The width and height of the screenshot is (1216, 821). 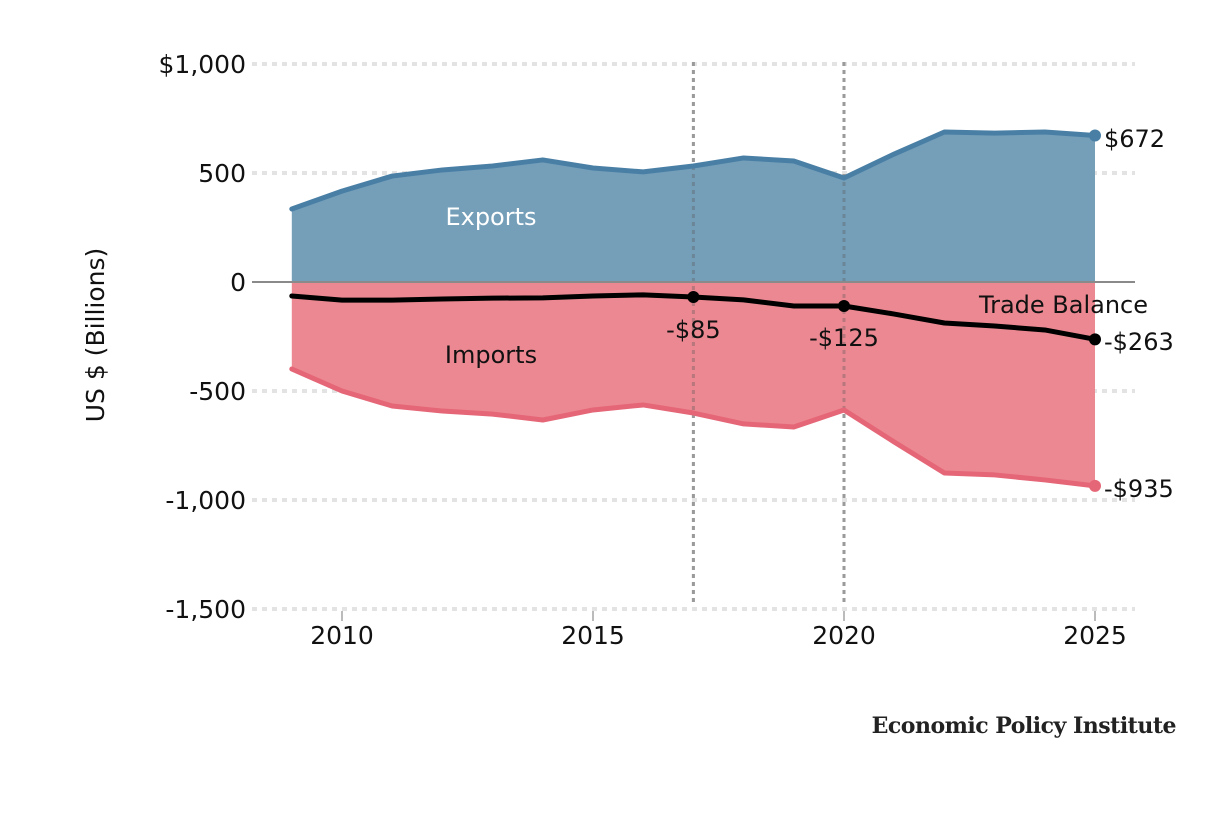 What do you see at coordinates (1063, 305) in the screenshot?
I see `balance-series-label: Trade Balance` at bounding box center [1063, 305].